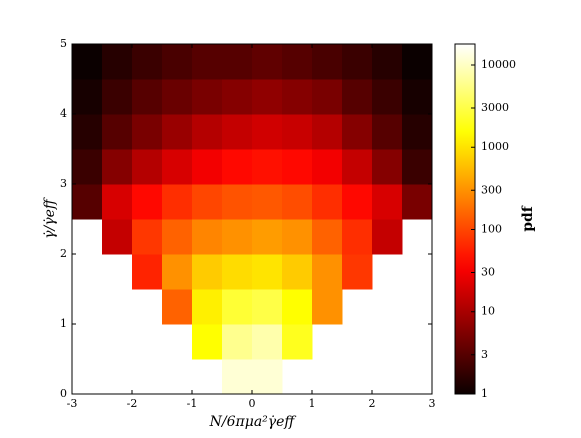  What do you see at coordinates (312, 403) in the screenshot?
I see `x-tick-label: 1` at bounding box center [312, 403].